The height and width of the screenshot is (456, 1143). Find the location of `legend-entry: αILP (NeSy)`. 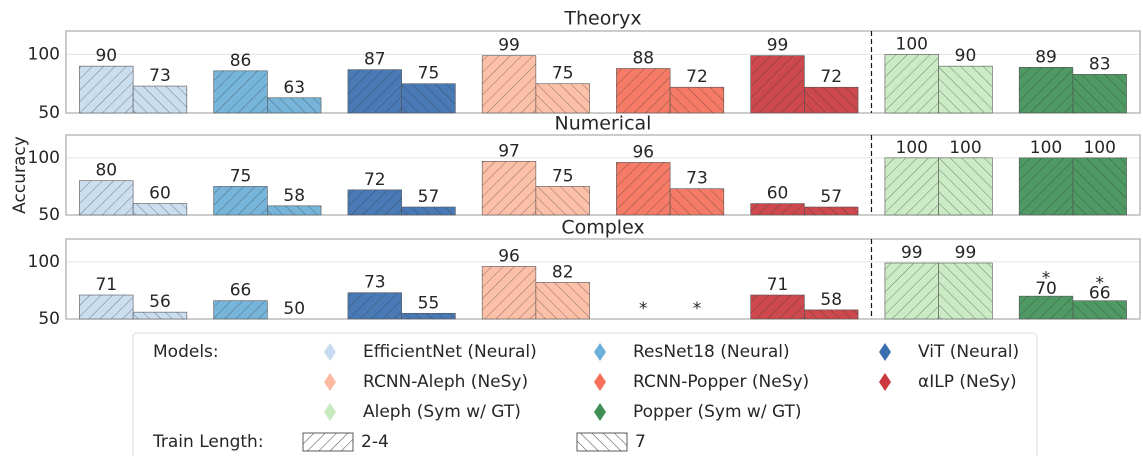

legend-entry: αILP (NeSy) is located at coordinates (967, 382).